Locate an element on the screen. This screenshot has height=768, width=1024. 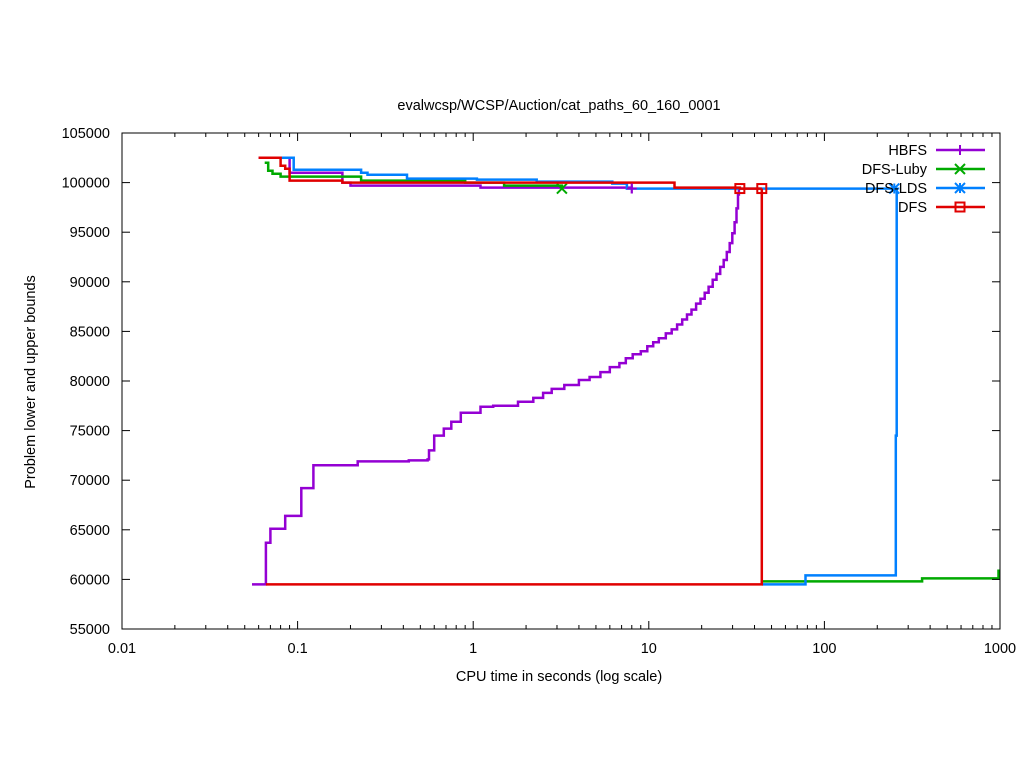
legend-label-dfs-lds: DFS-LDS is located at coordinates (896, 189).